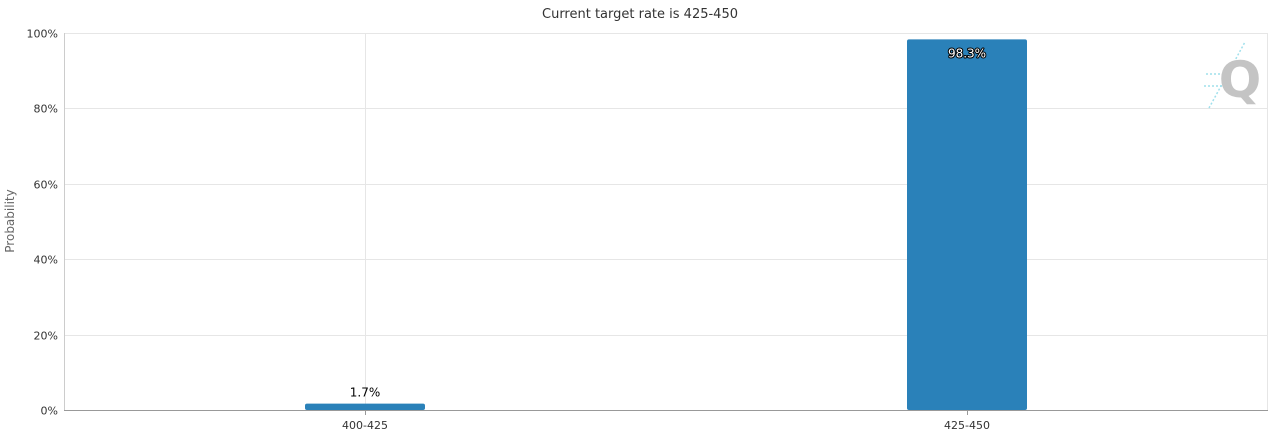  I want to click on y-tick-label: 20%, so click(46, 336).